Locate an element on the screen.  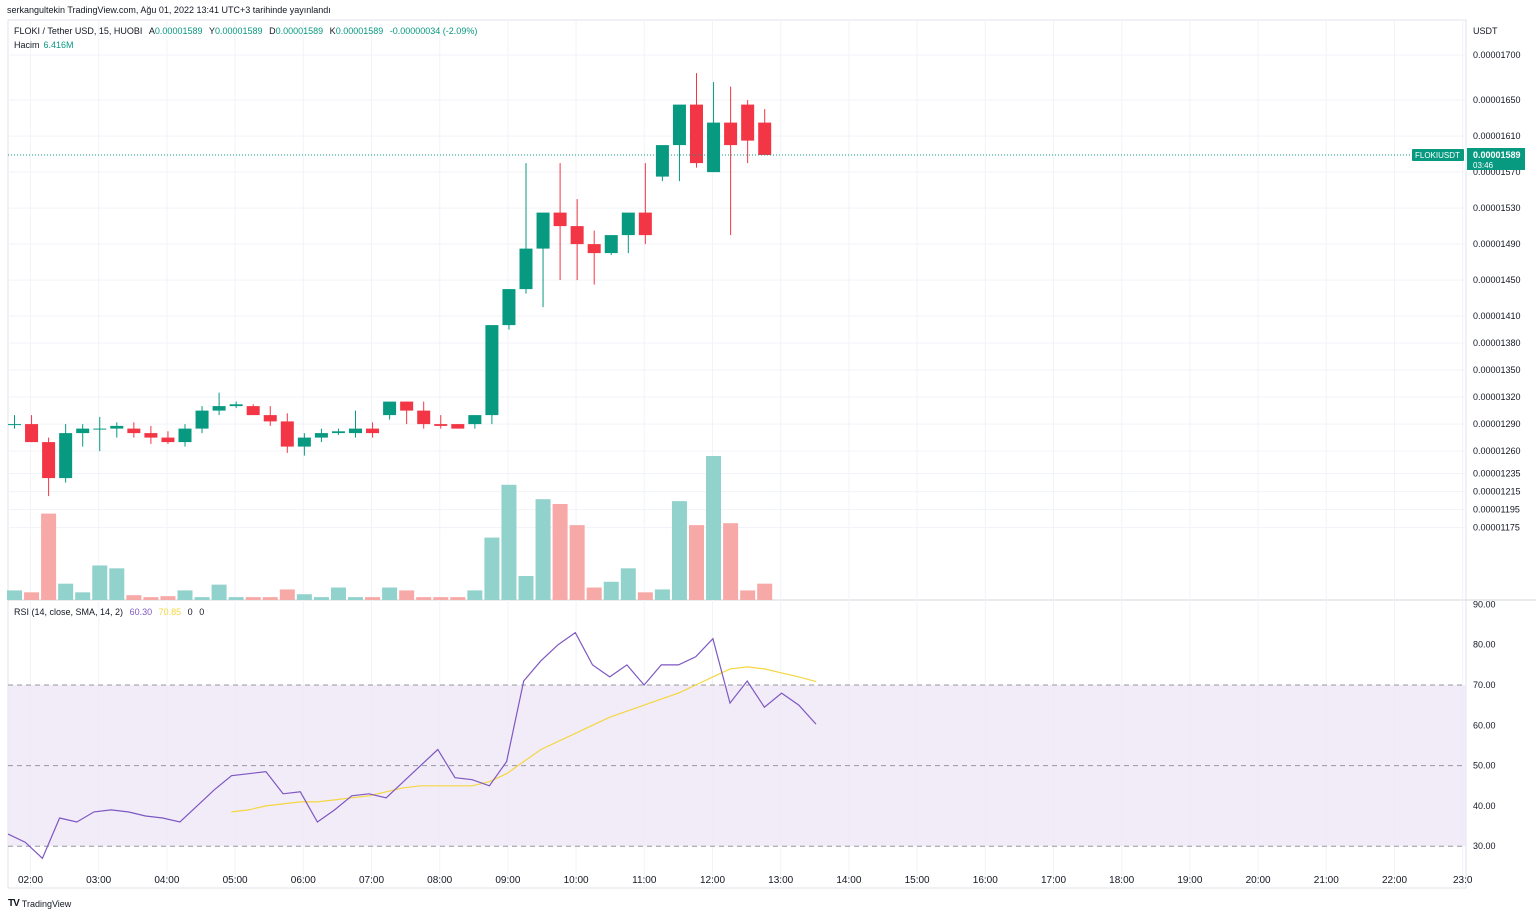
symbol-tag: FLOKIUSDT is located at coordinates (1437, 155).